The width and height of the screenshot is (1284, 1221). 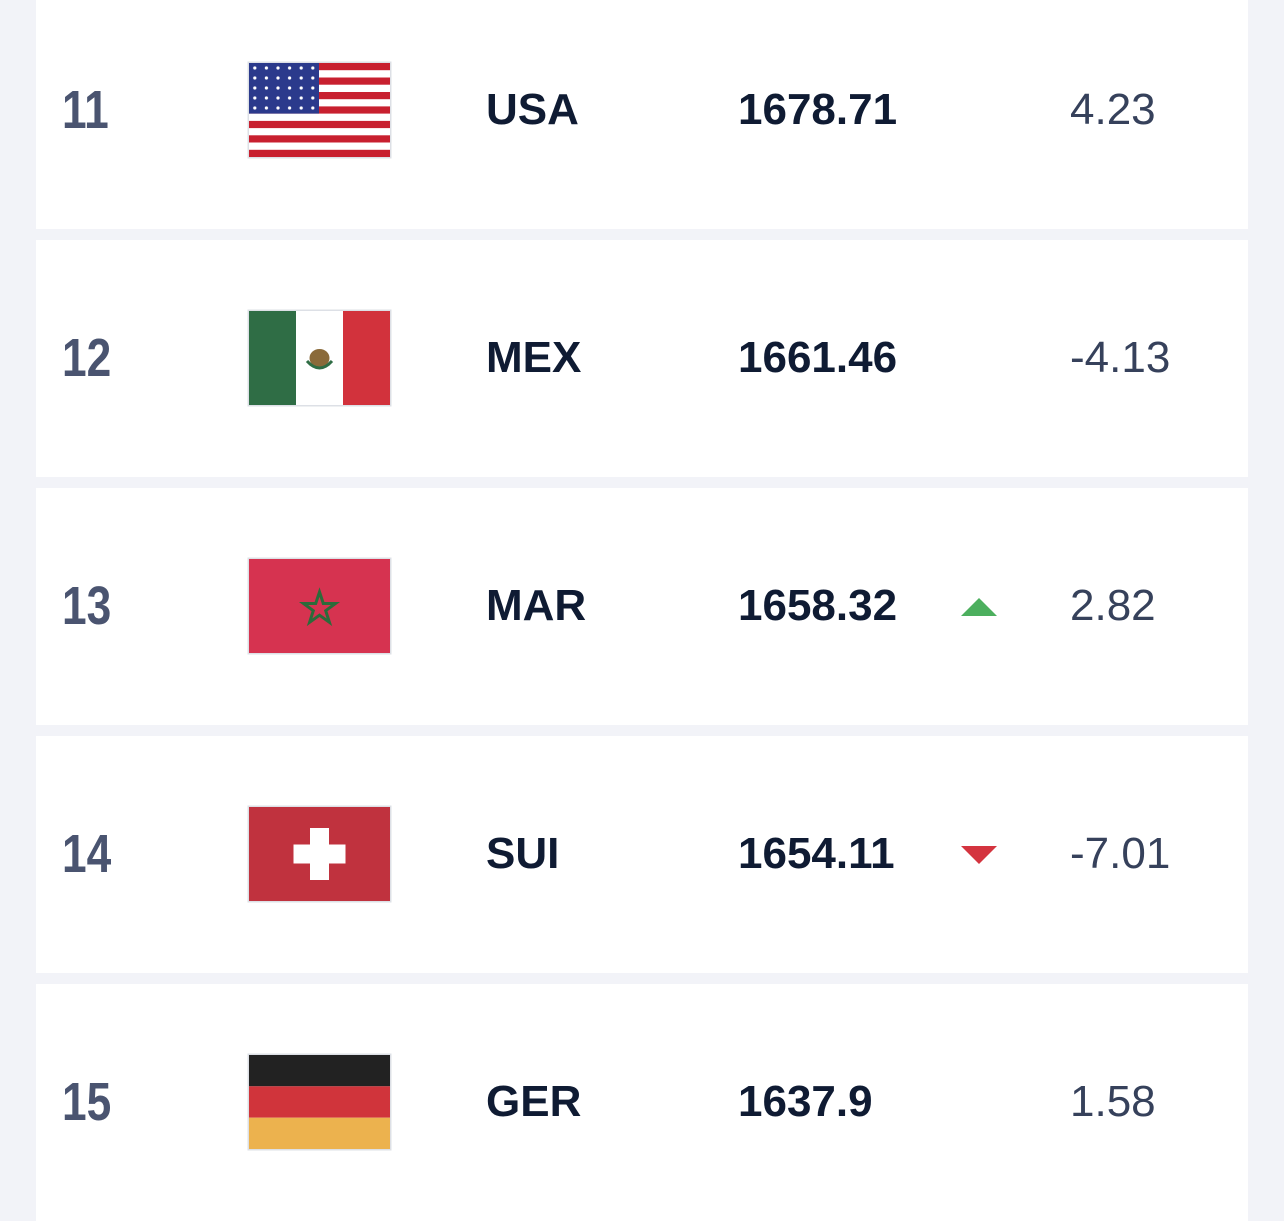 What do you see at coordinates (87, 854) in the screenshot?
I see `rank: 14` at bounding box center [87, 854].